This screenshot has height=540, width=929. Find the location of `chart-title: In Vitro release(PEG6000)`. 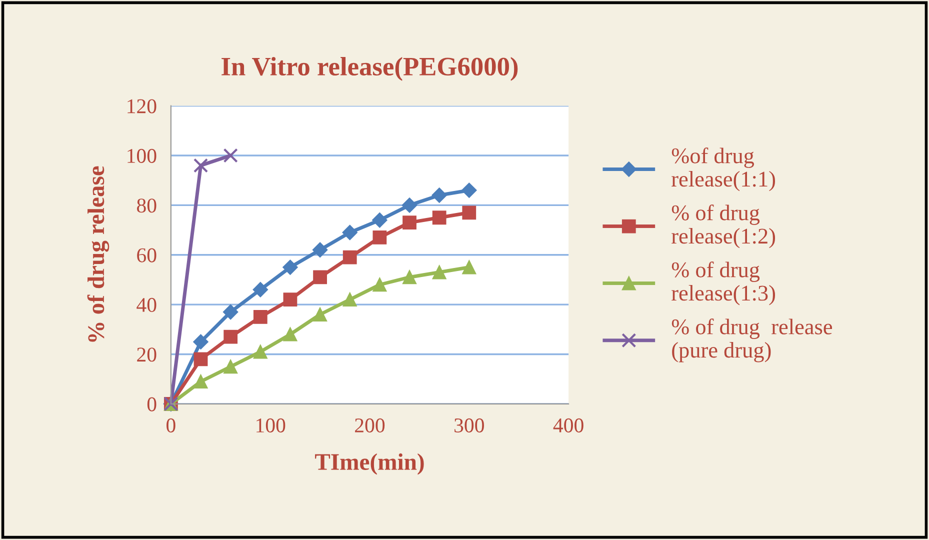

chart-title: In Vitro release(PEG6000) is located at coordinates (370, 68).